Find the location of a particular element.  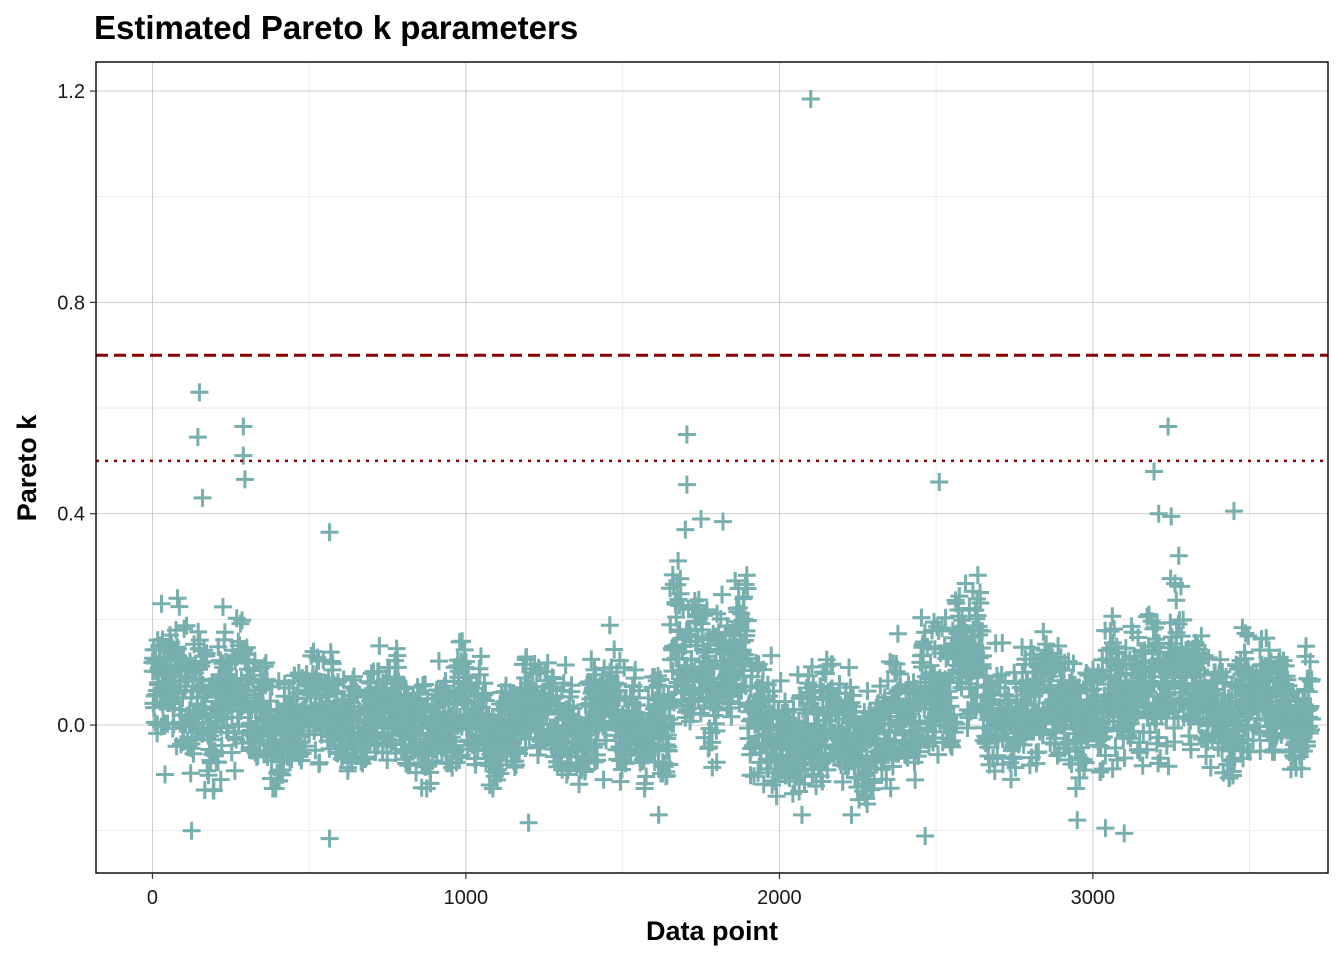

x-tick-label-1: 1000 is located at coordinates (466, 898).